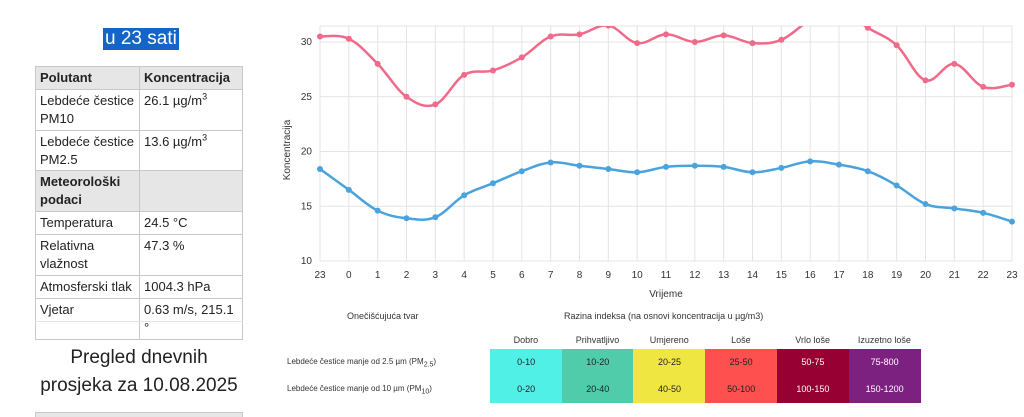  I want to click on index-cell: 10-20, so click(597, 362).